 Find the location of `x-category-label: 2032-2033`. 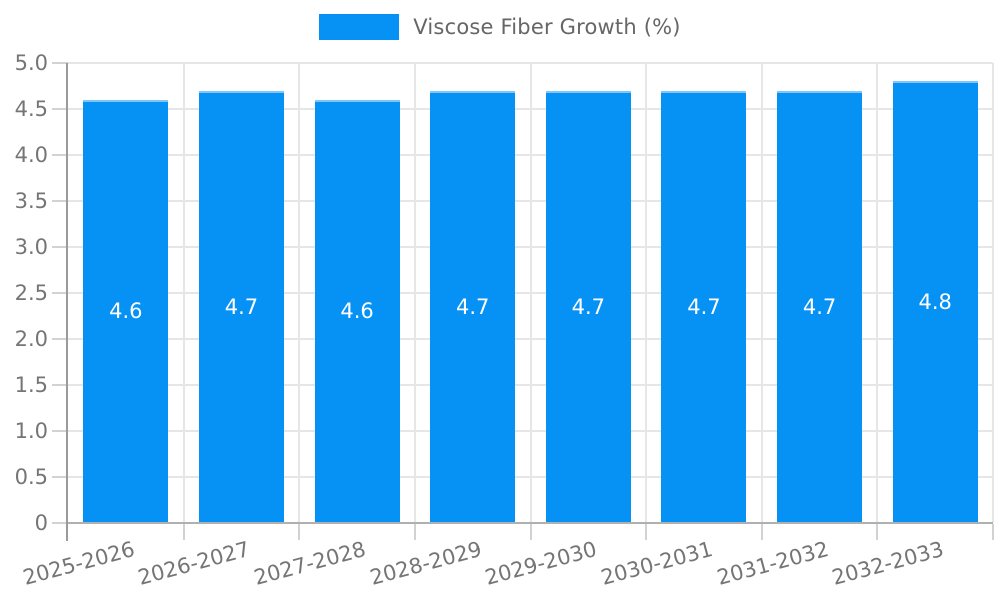

x-category-label: 2032-2033 is located at coordinates (888, 563).